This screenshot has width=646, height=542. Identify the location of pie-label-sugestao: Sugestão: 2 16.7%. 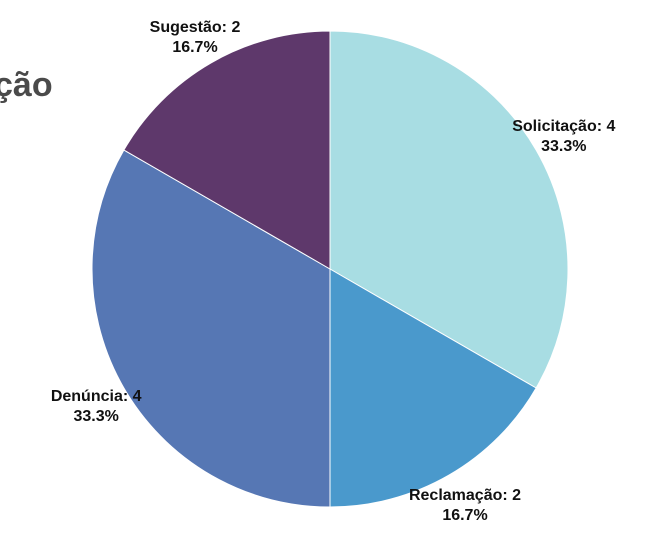
(195, 37).